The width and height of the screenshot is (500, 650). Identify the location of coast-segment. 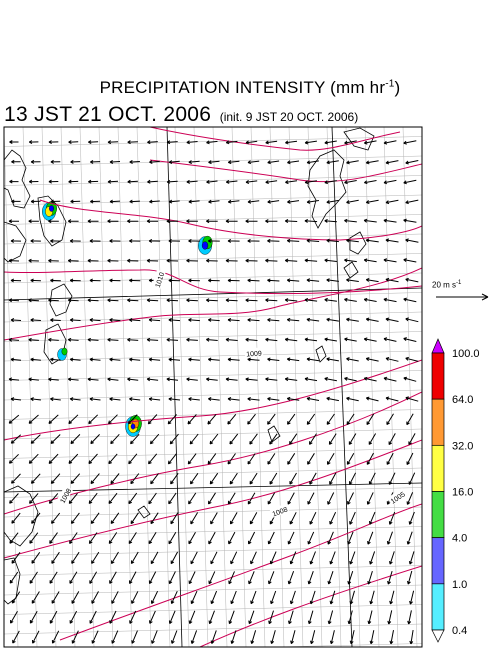
(351, 270).